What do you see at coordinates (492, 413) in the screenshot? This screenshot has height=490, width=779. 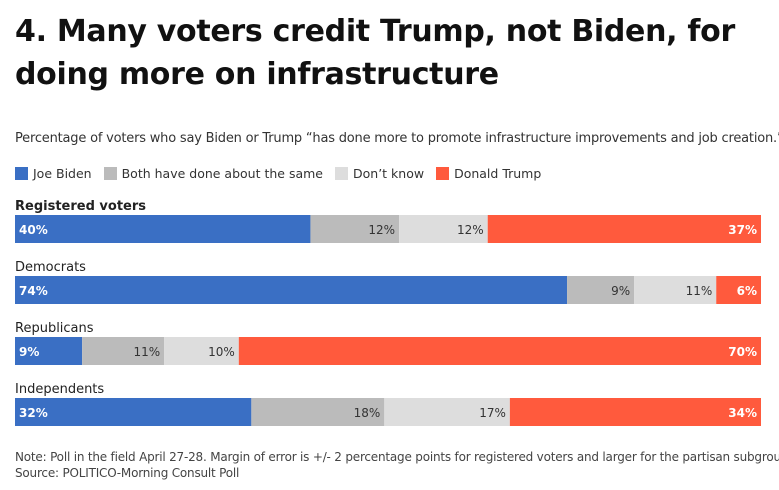 I see `data-label: 17%` at bounding box center [492, 413].